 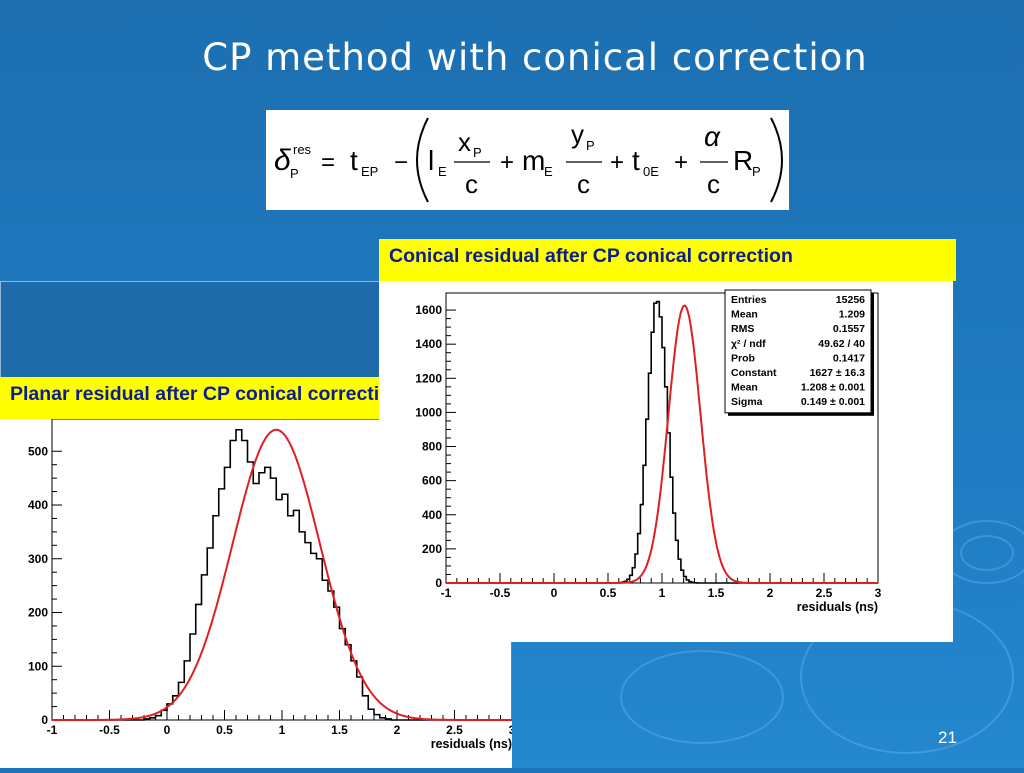 I want to click on y-tick-label: 1000, so click(x=428, y=412).